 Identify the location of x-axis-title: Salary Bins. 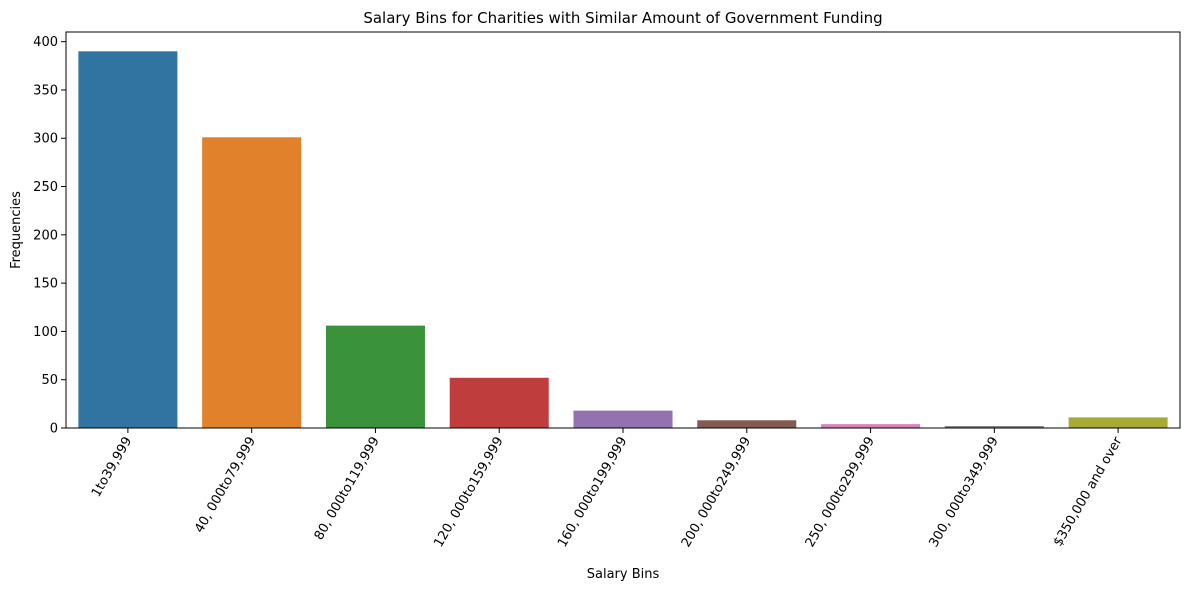
(623, 574).